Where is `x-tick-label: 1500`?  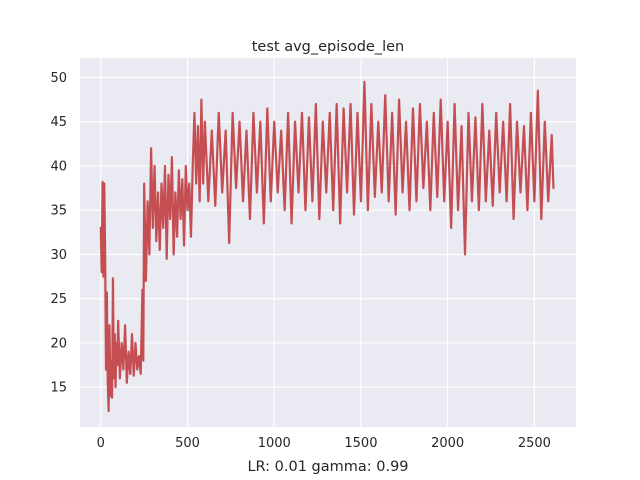
x-tick-label: 1500 is located at coordinates (360, 443).